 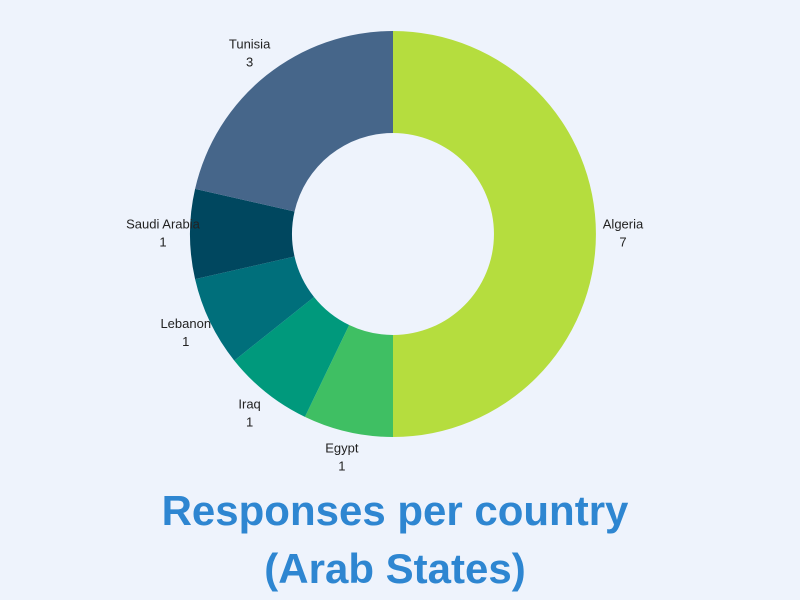 I want to click on slice-label: Lebanon, so click(x=185, y=323).